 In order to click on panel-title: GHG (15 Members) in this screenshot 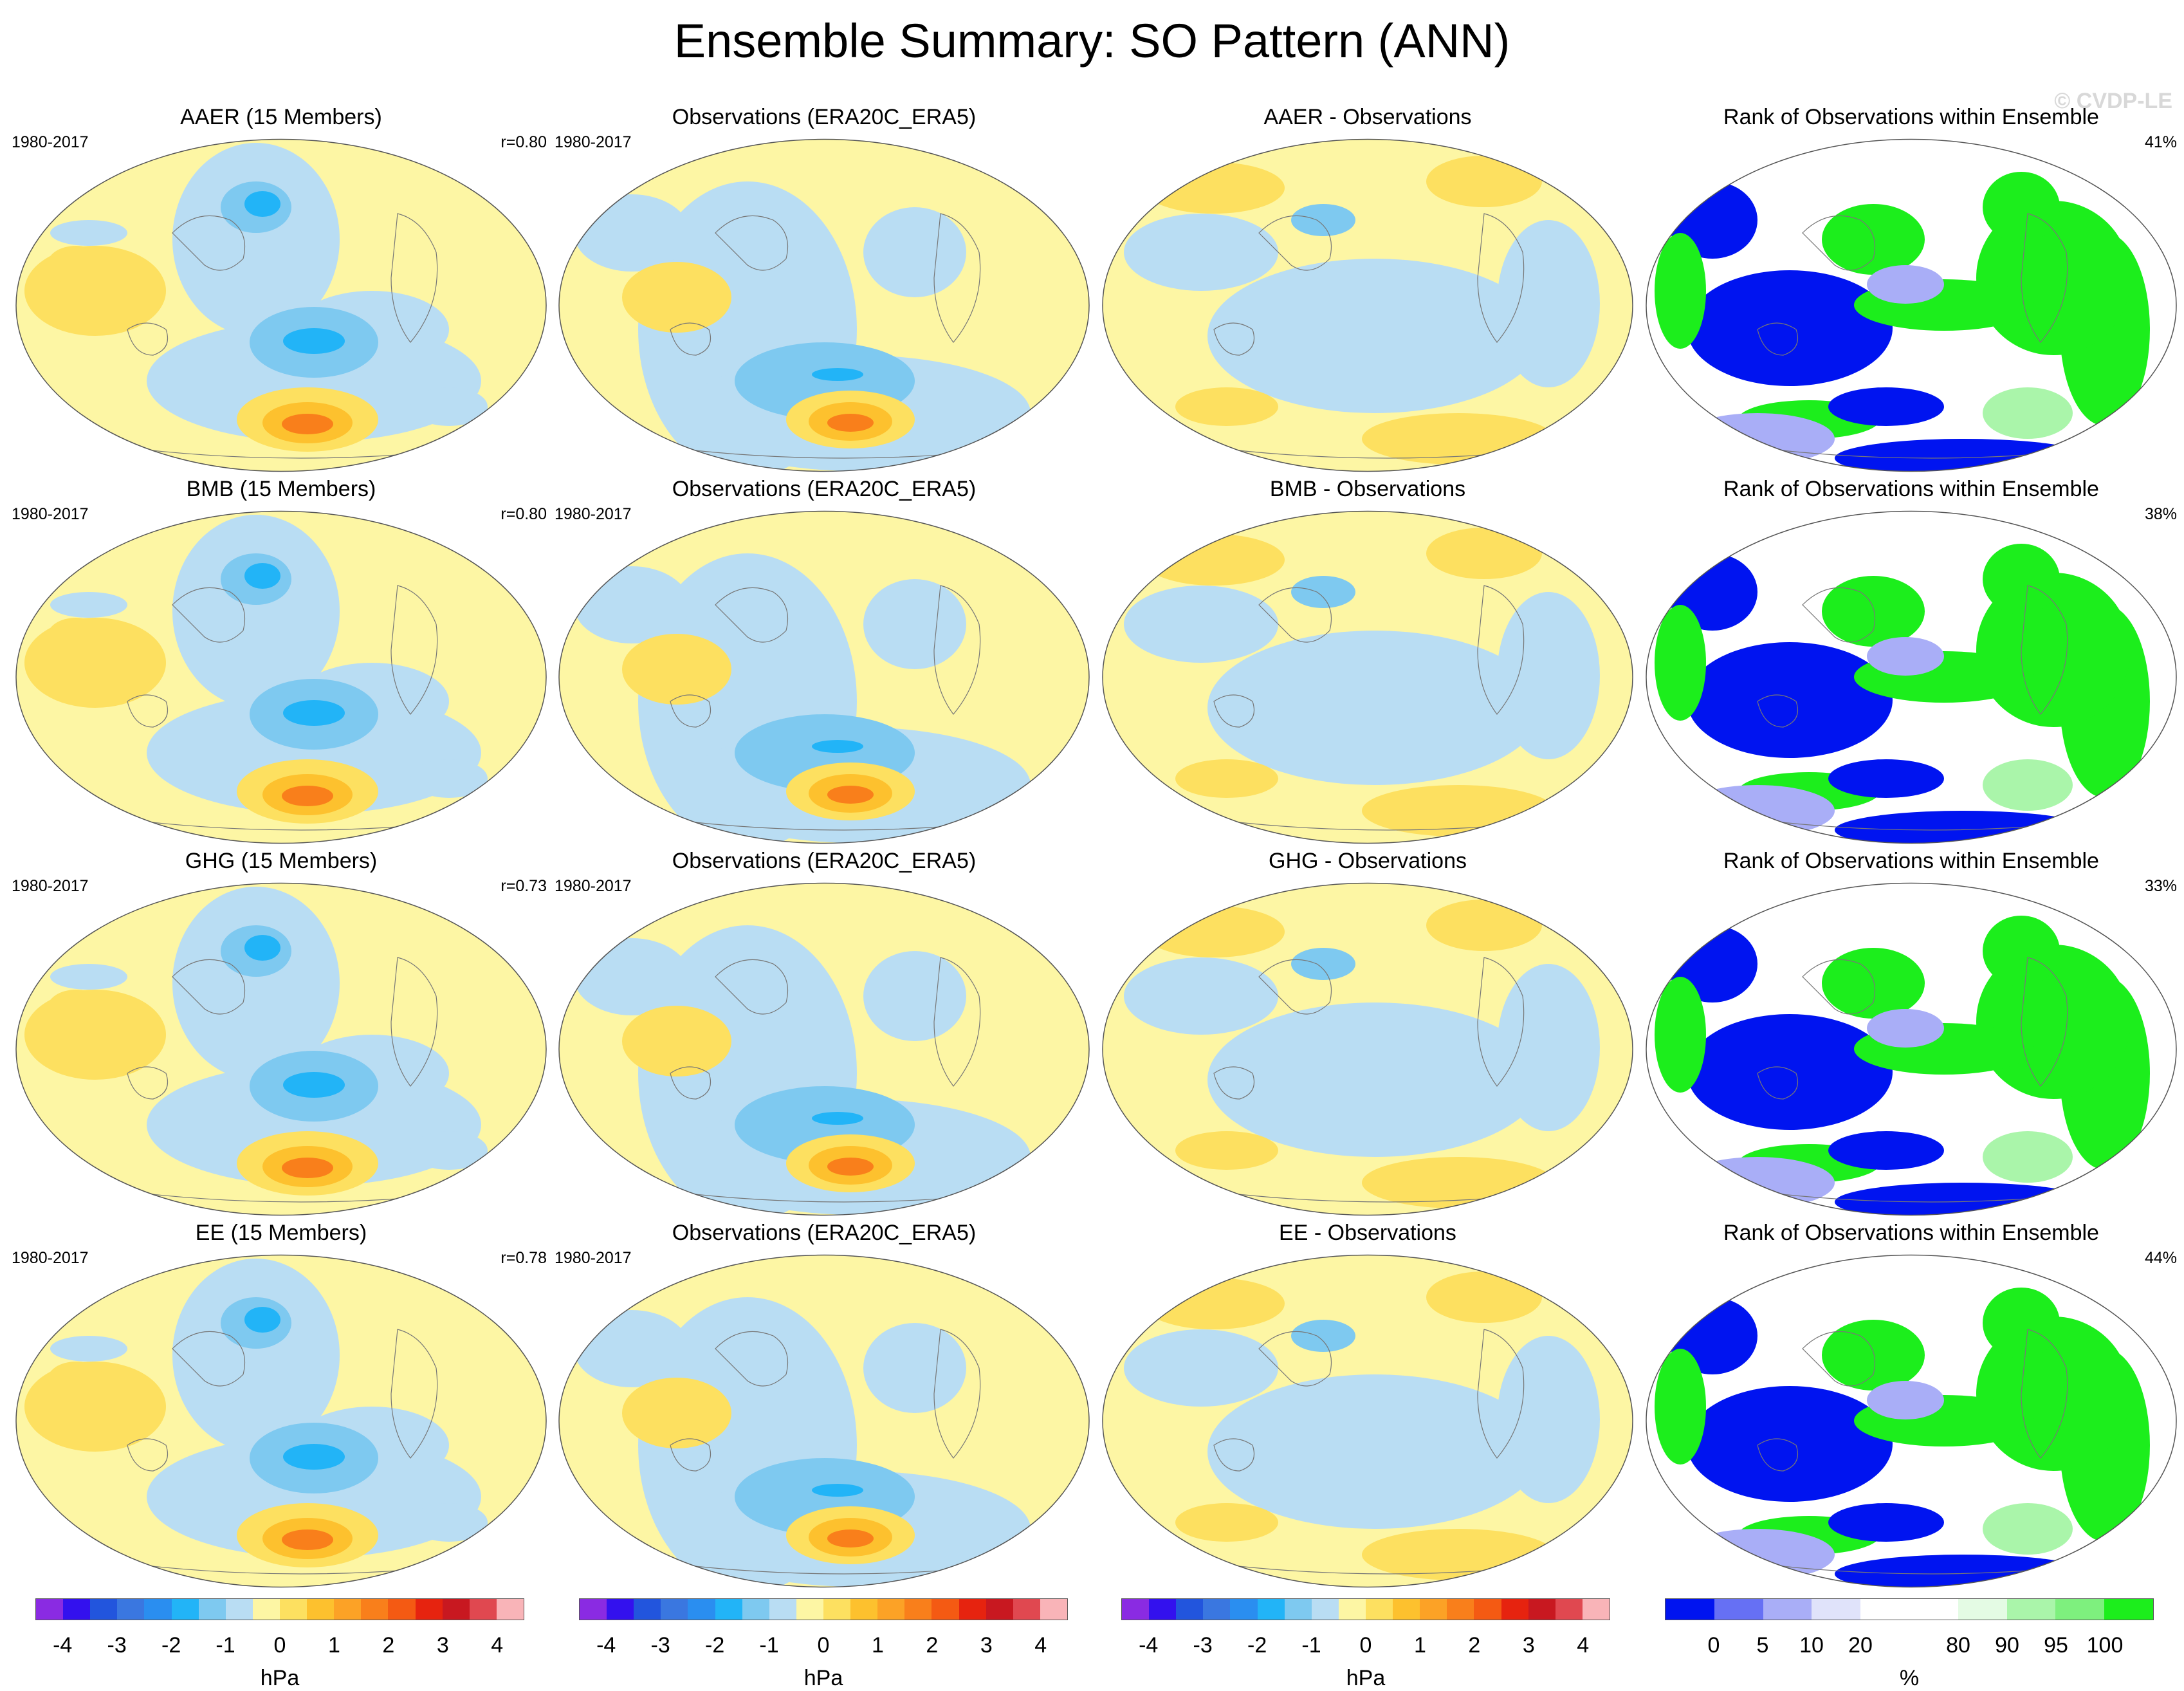, I will do `click(282, 861)`.